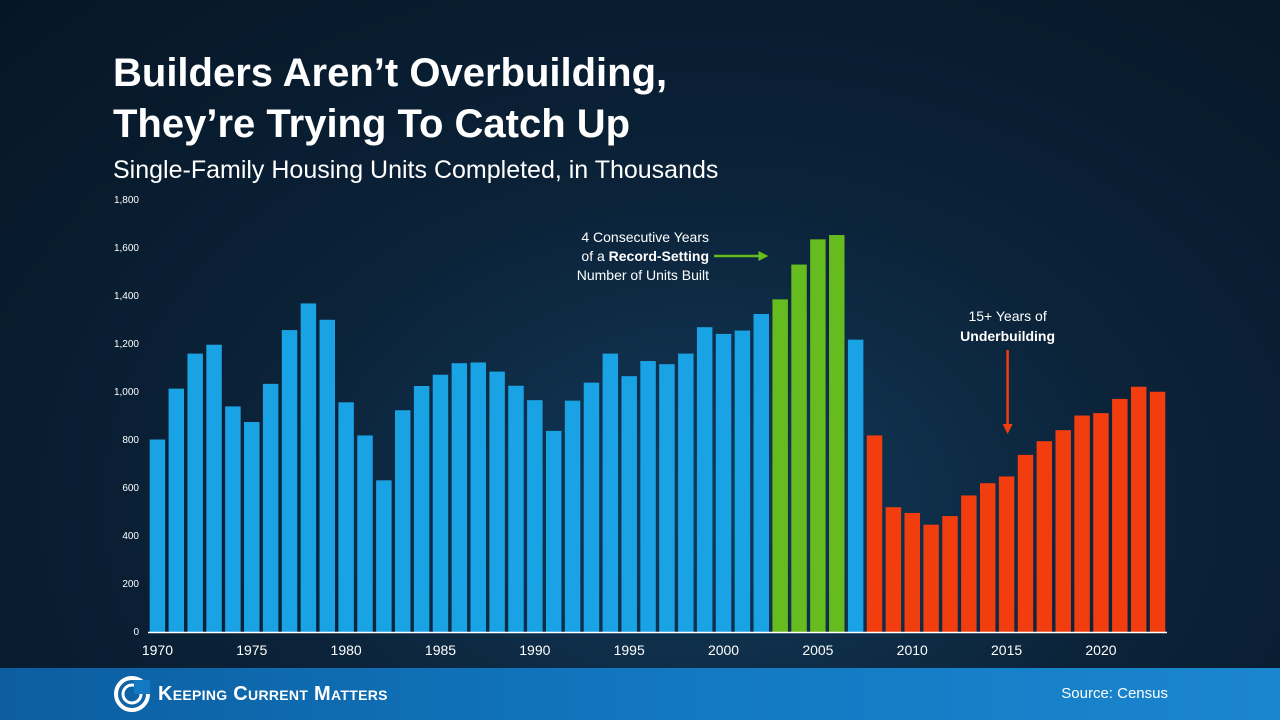 The width and height of the screenshot is (1280, 720). Describe the element at coordinates (912, 572) in the screenshot. I see `bar-2010` at that location.